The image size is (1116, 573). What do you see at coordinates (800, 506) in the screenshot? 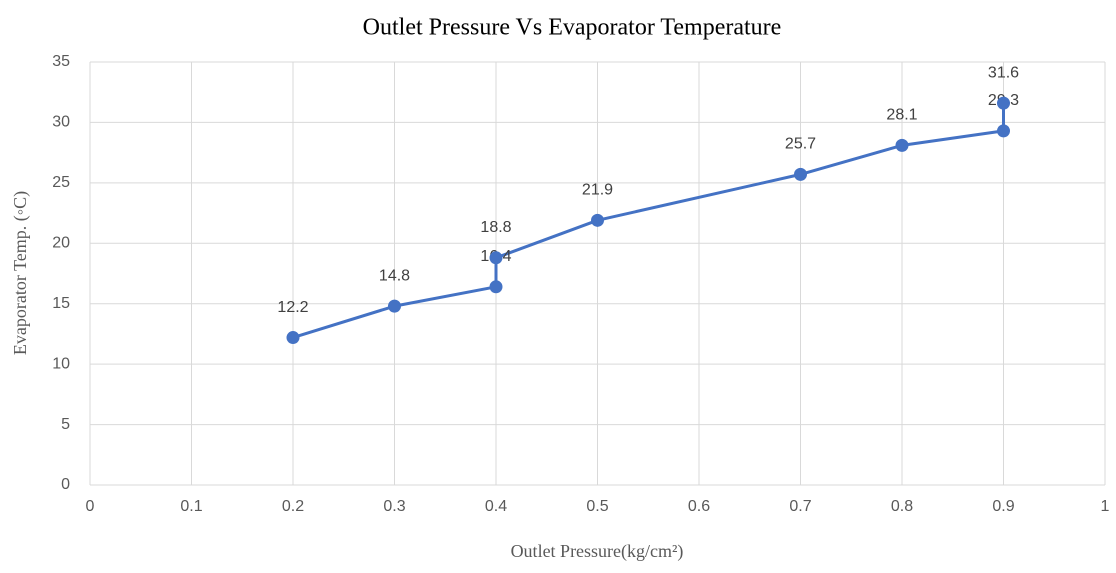
I see `x-tick-label: 0.7` at bounding box center [800, 506].